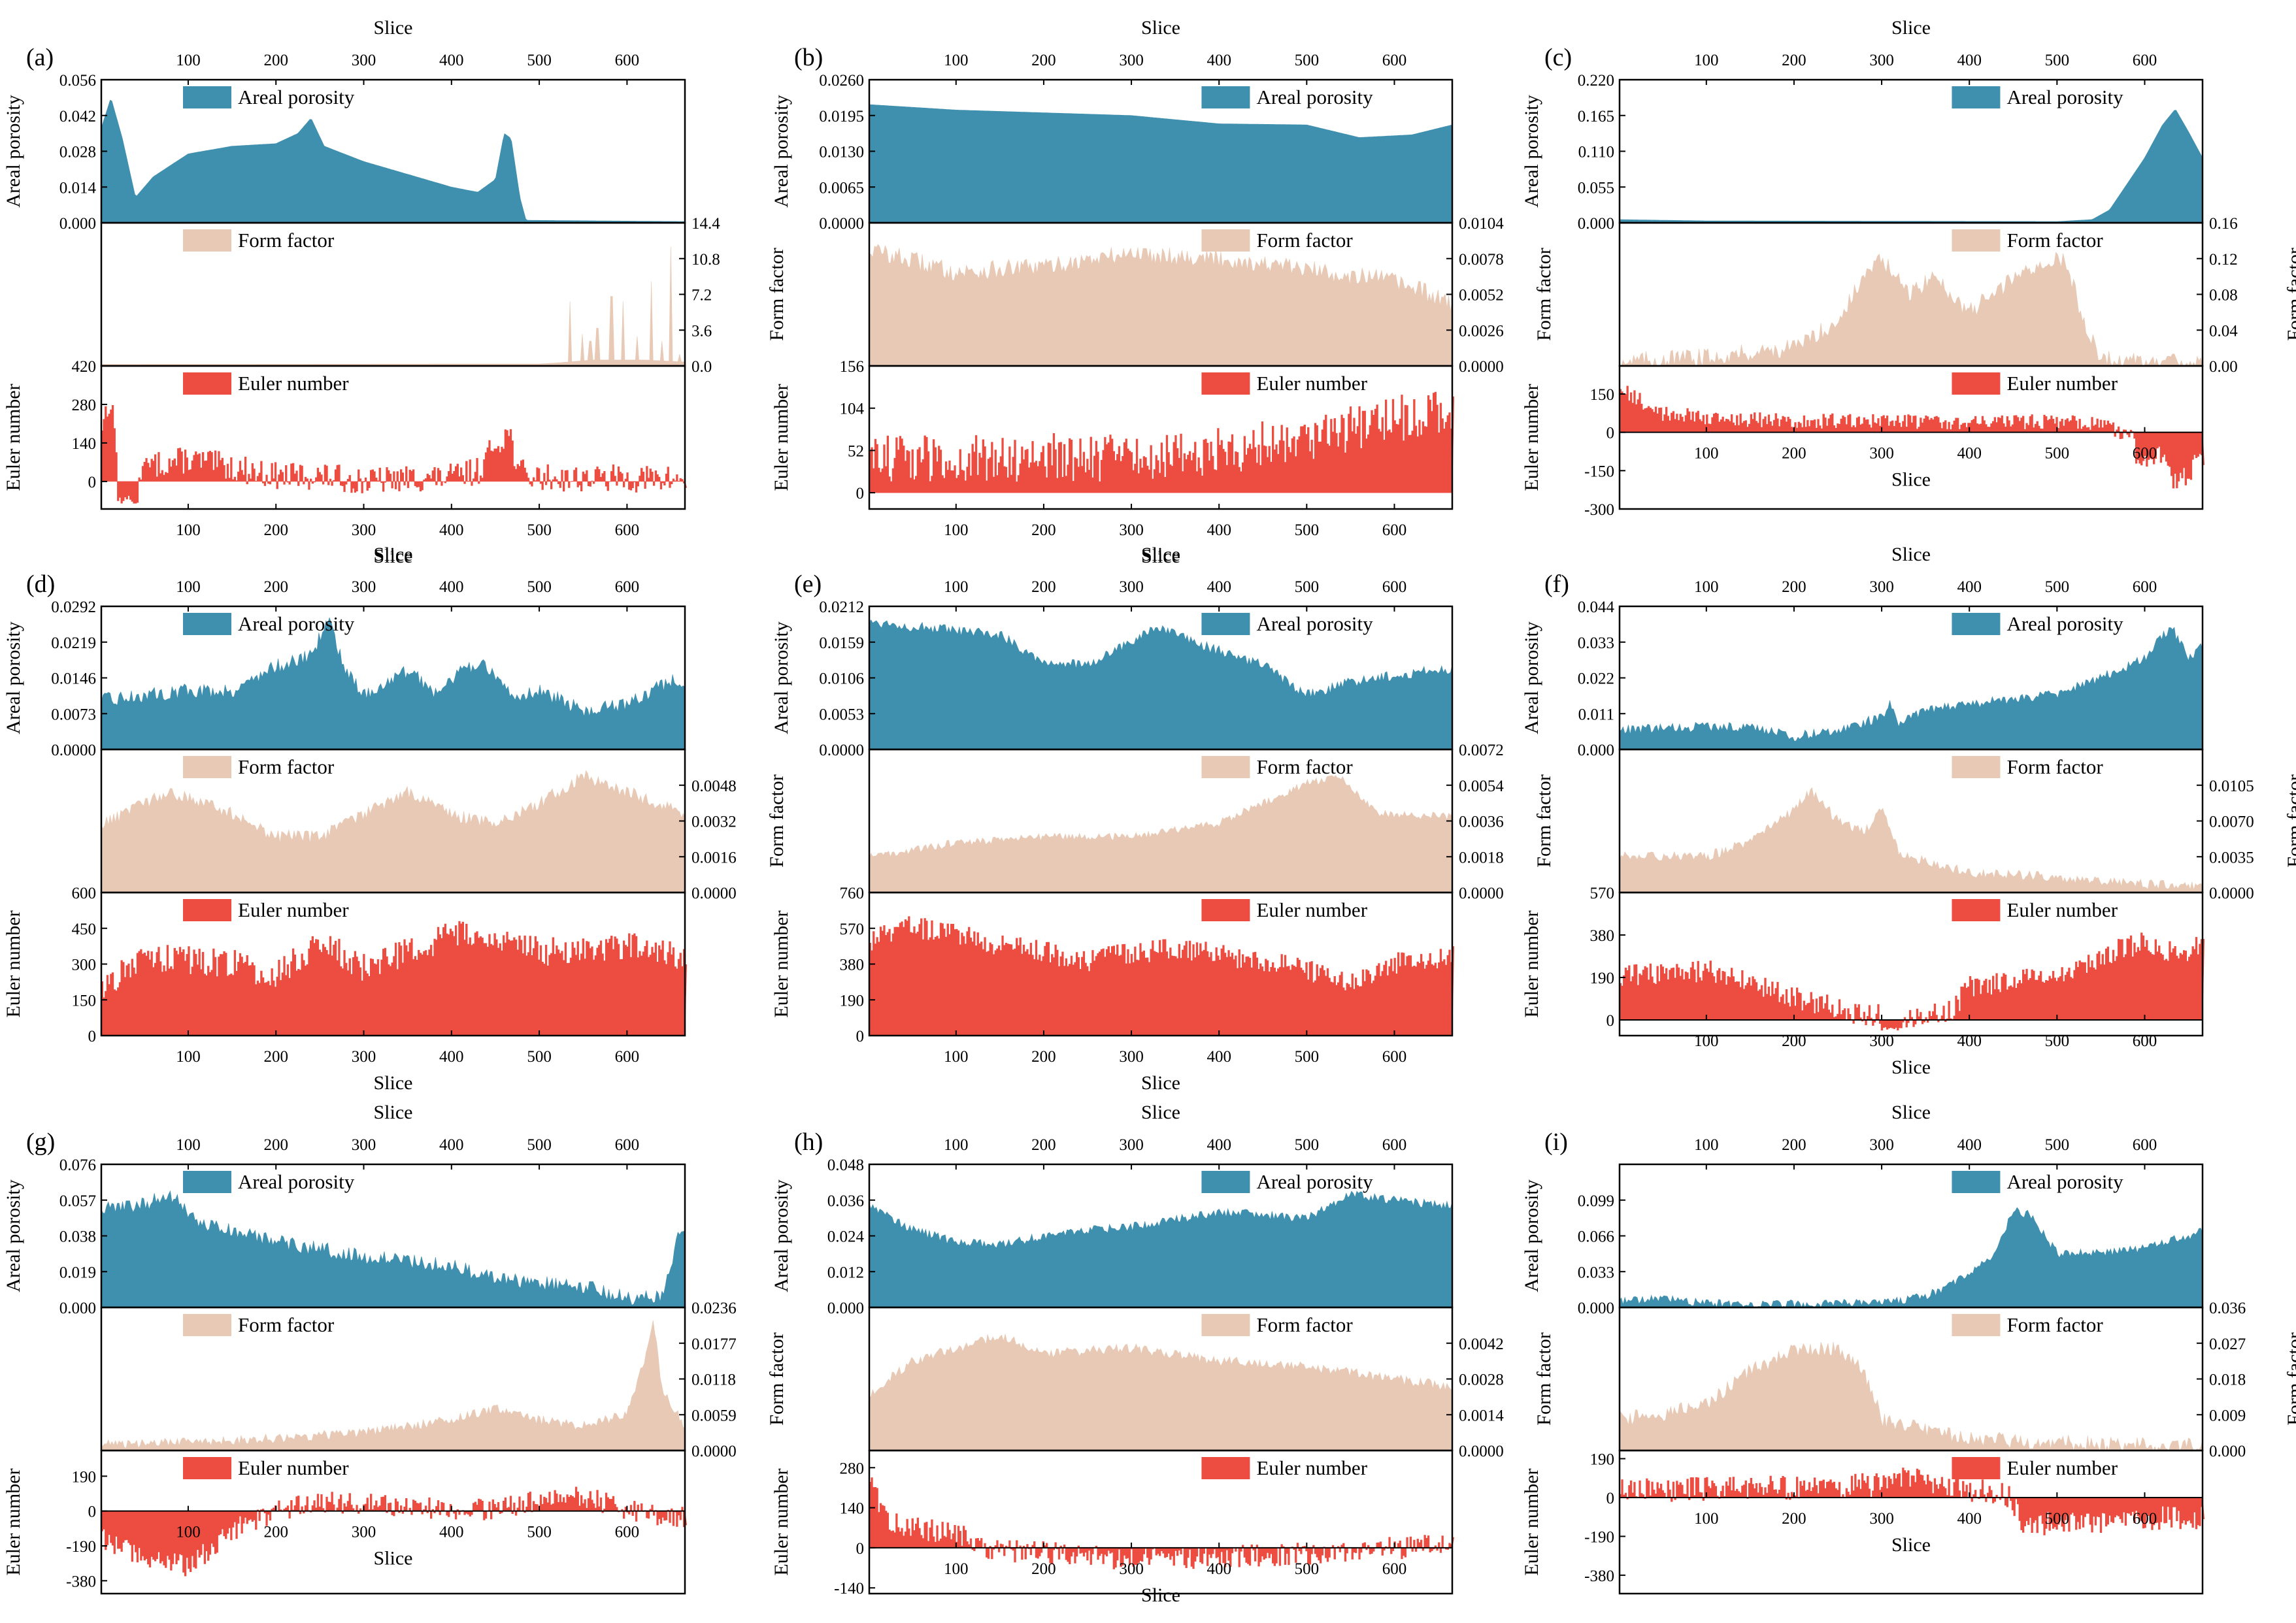  What do you see at coordinates (77, 1272) in the screenshot?
I see `y-tick-label: 0.019` at bounding box center [77, 1272].